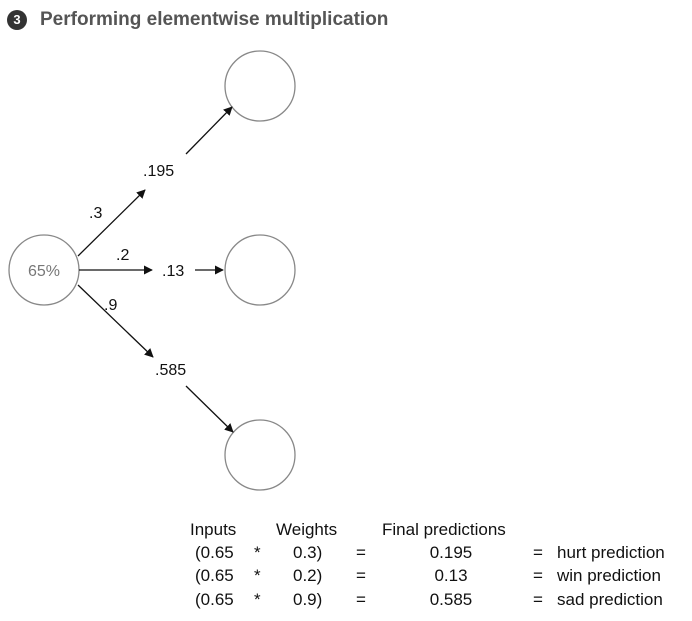  What do you see at coordinates (260, 455) in the screenshot?
I see `output-node-sad` at bounding box center [260, 455].